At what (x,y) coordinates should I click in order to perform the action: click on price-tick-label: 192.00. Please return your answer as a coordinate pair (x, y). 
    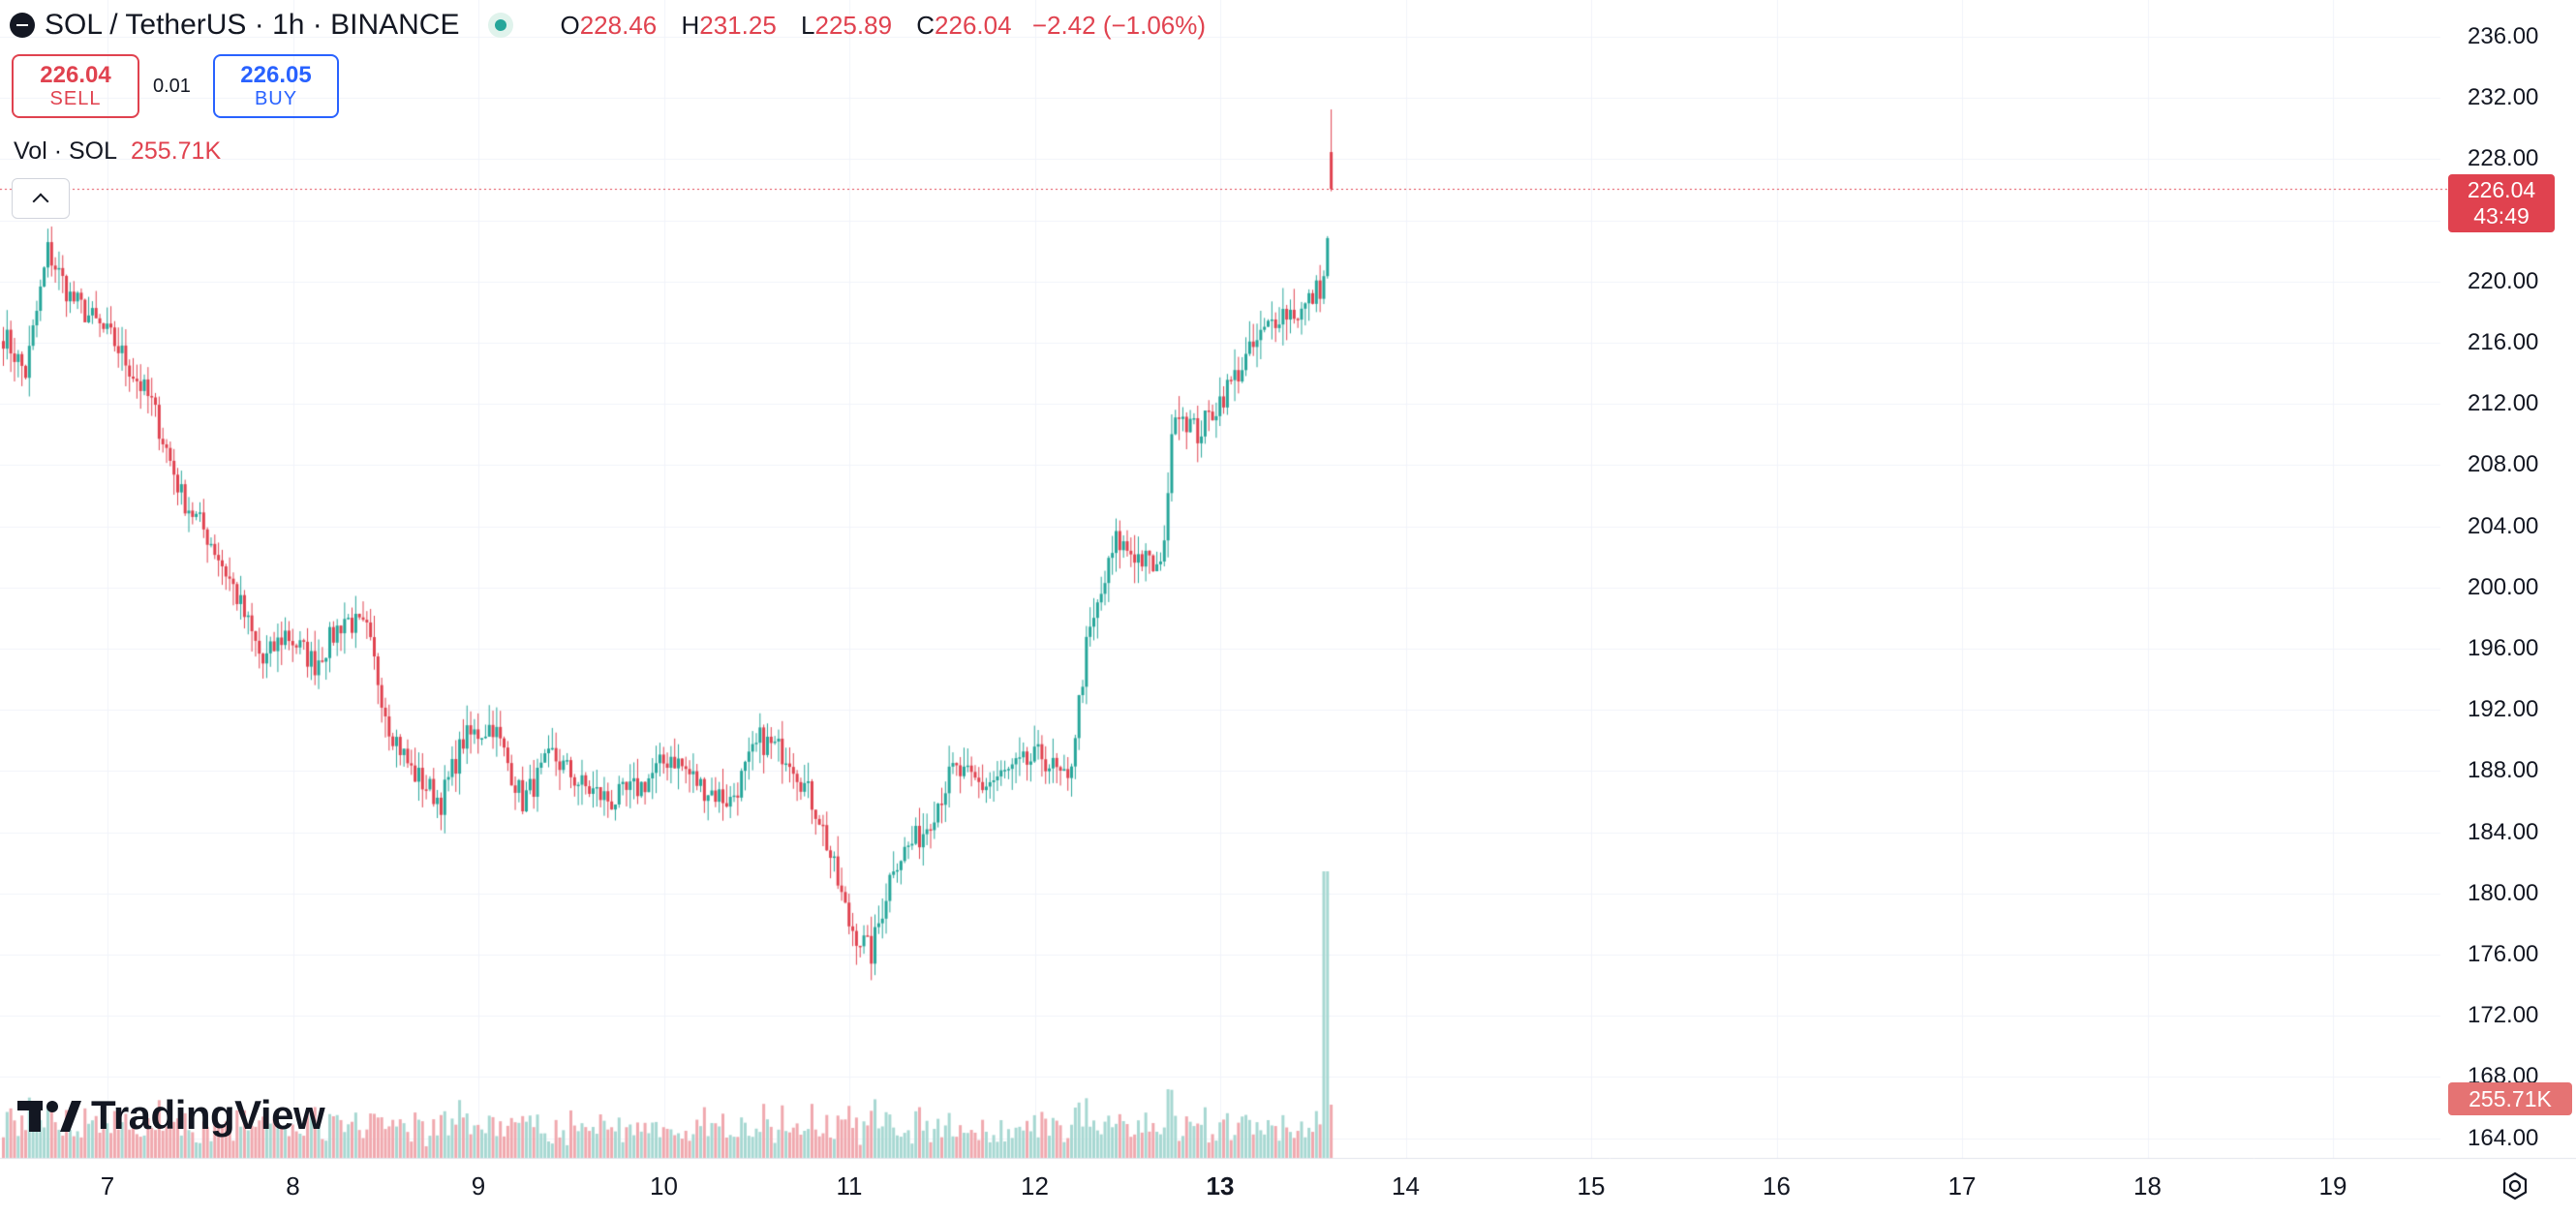
    Looking at the image, I should click on (2503, 710).